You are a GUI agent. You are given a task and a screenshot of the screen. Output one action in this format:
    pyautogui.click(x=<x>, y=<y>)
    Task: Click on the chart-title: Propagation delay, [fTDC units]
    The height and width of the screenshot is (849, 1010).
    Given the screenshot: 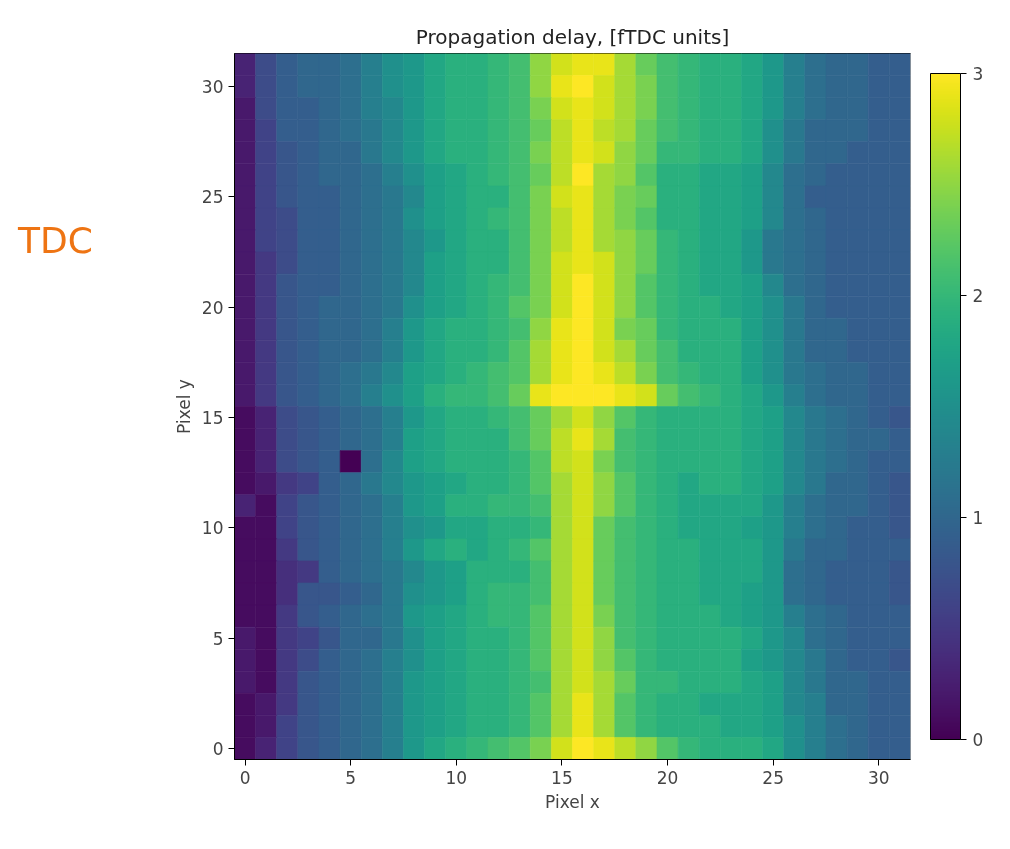 What is the action you would take?
    pyautogui.click(x=572, y=36)
    